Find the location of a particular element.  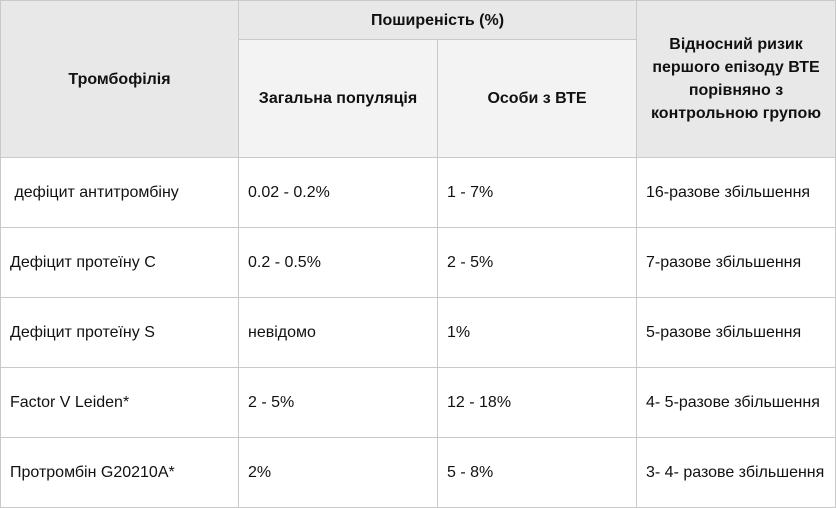

cell-general-population: невідомо is located at coordinates (338, 332).